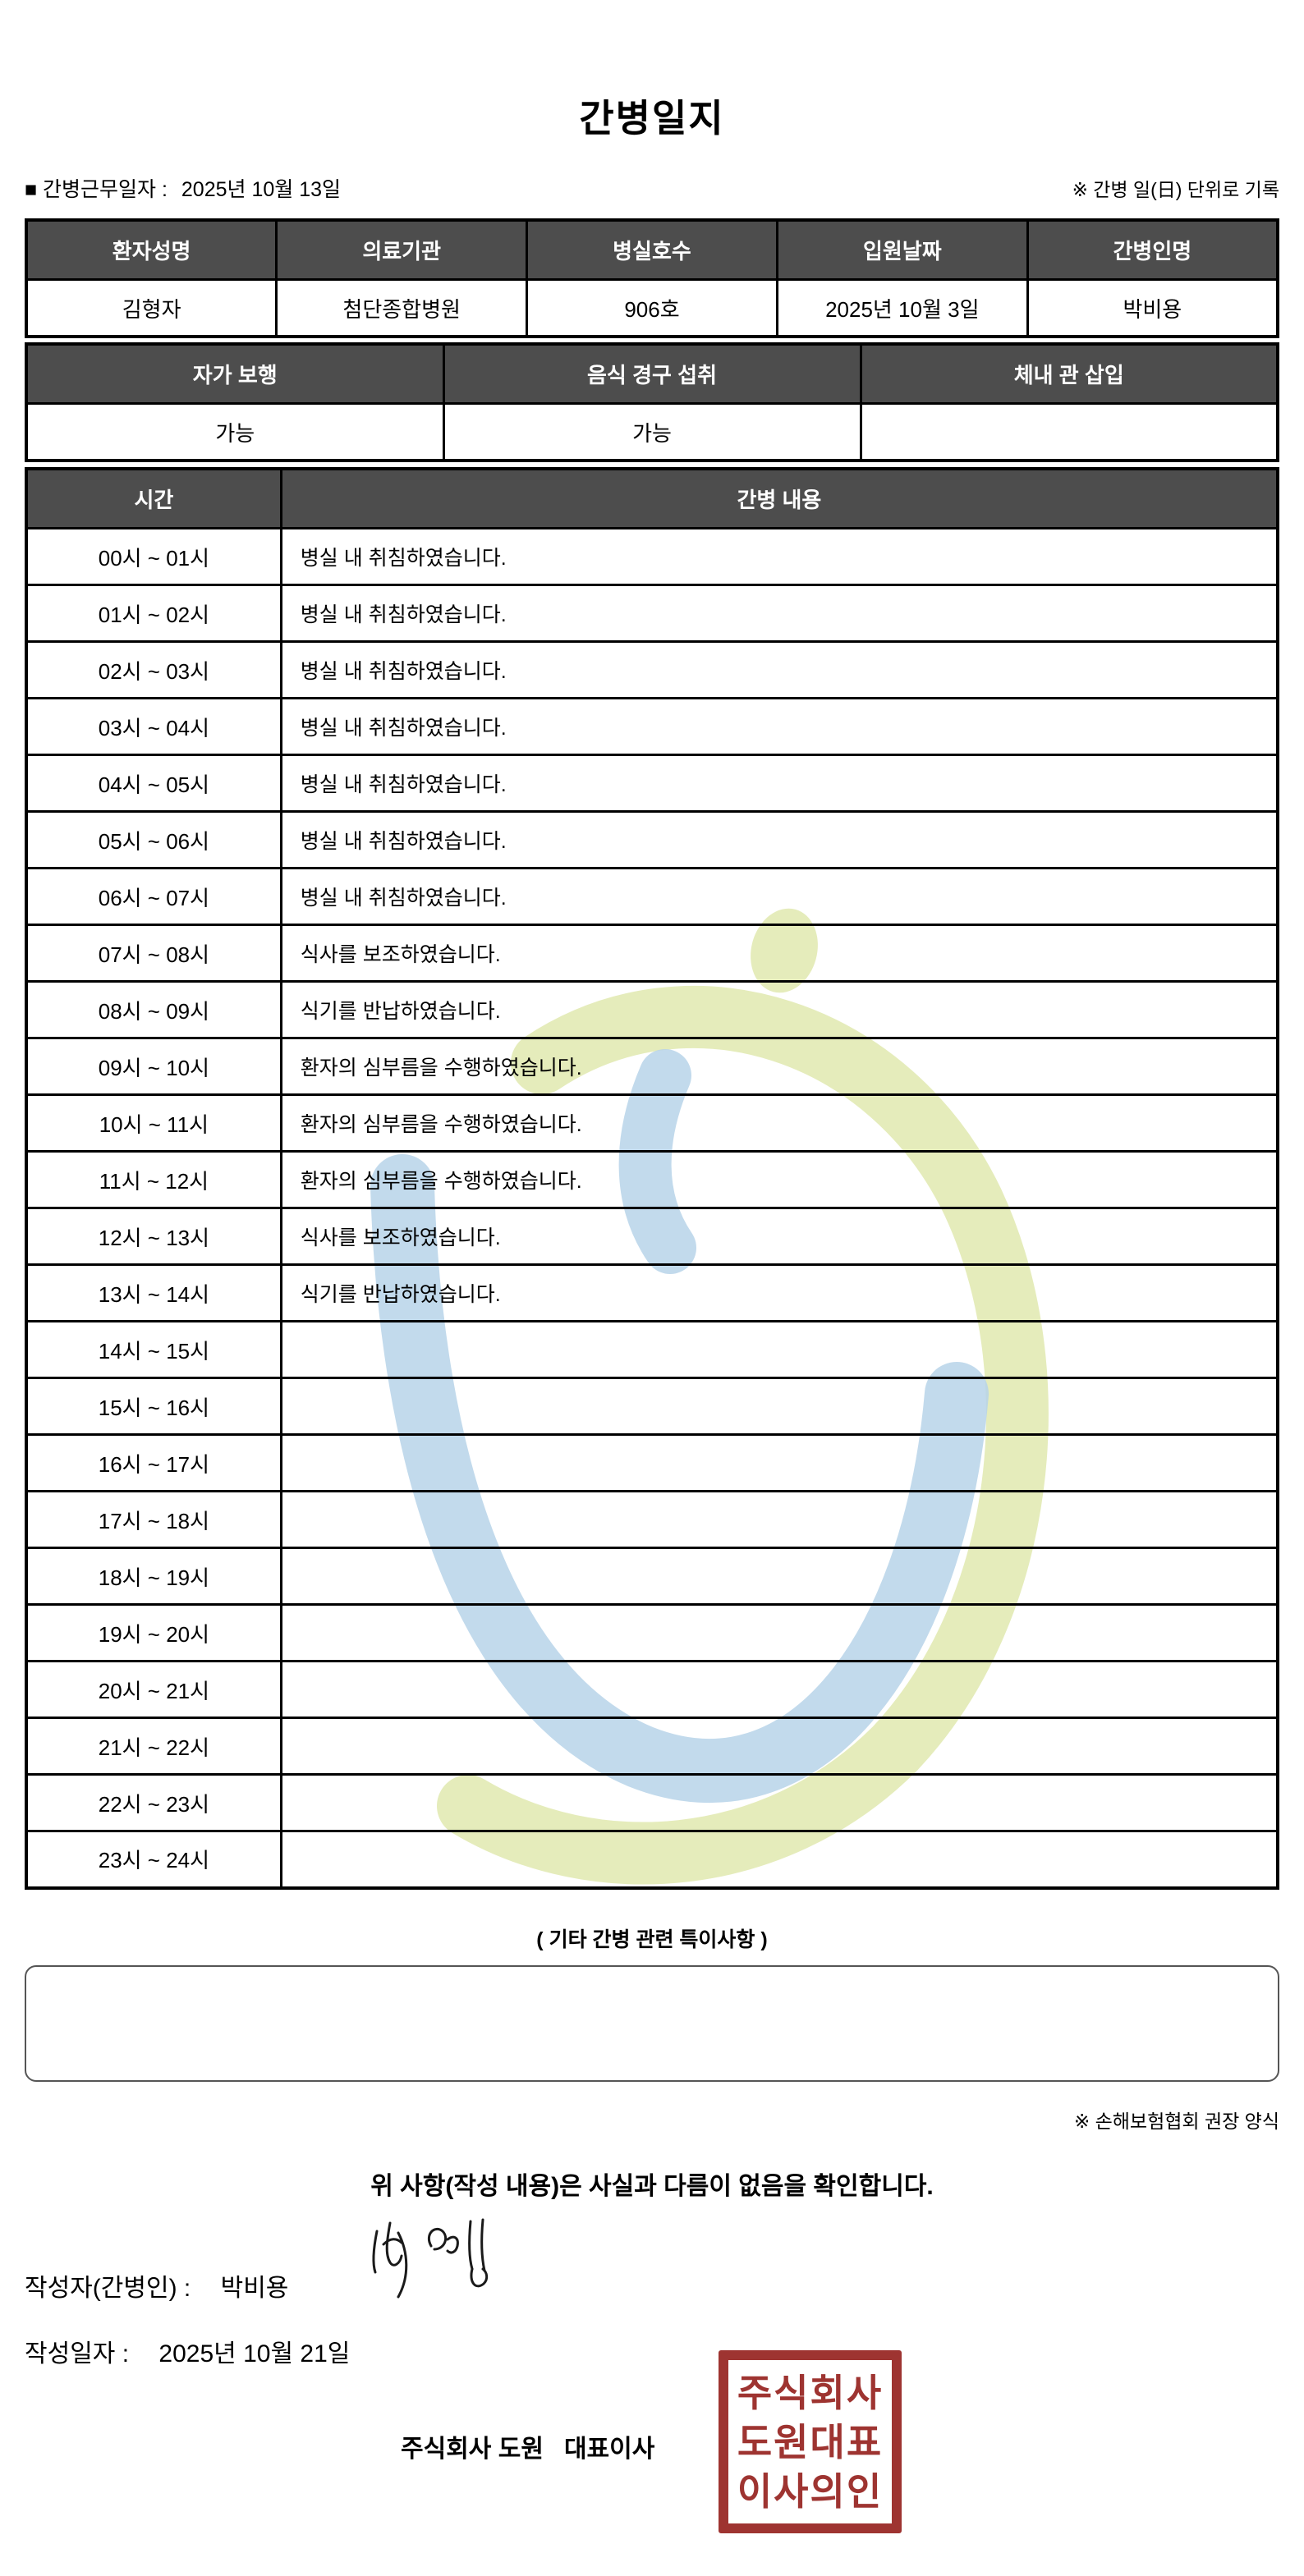 The height and width of the screenshot is (2576, 1304). I want to click on work-date-line: ■ 간병근무일자 : 2025년 10월 13일, so click(187, 189).